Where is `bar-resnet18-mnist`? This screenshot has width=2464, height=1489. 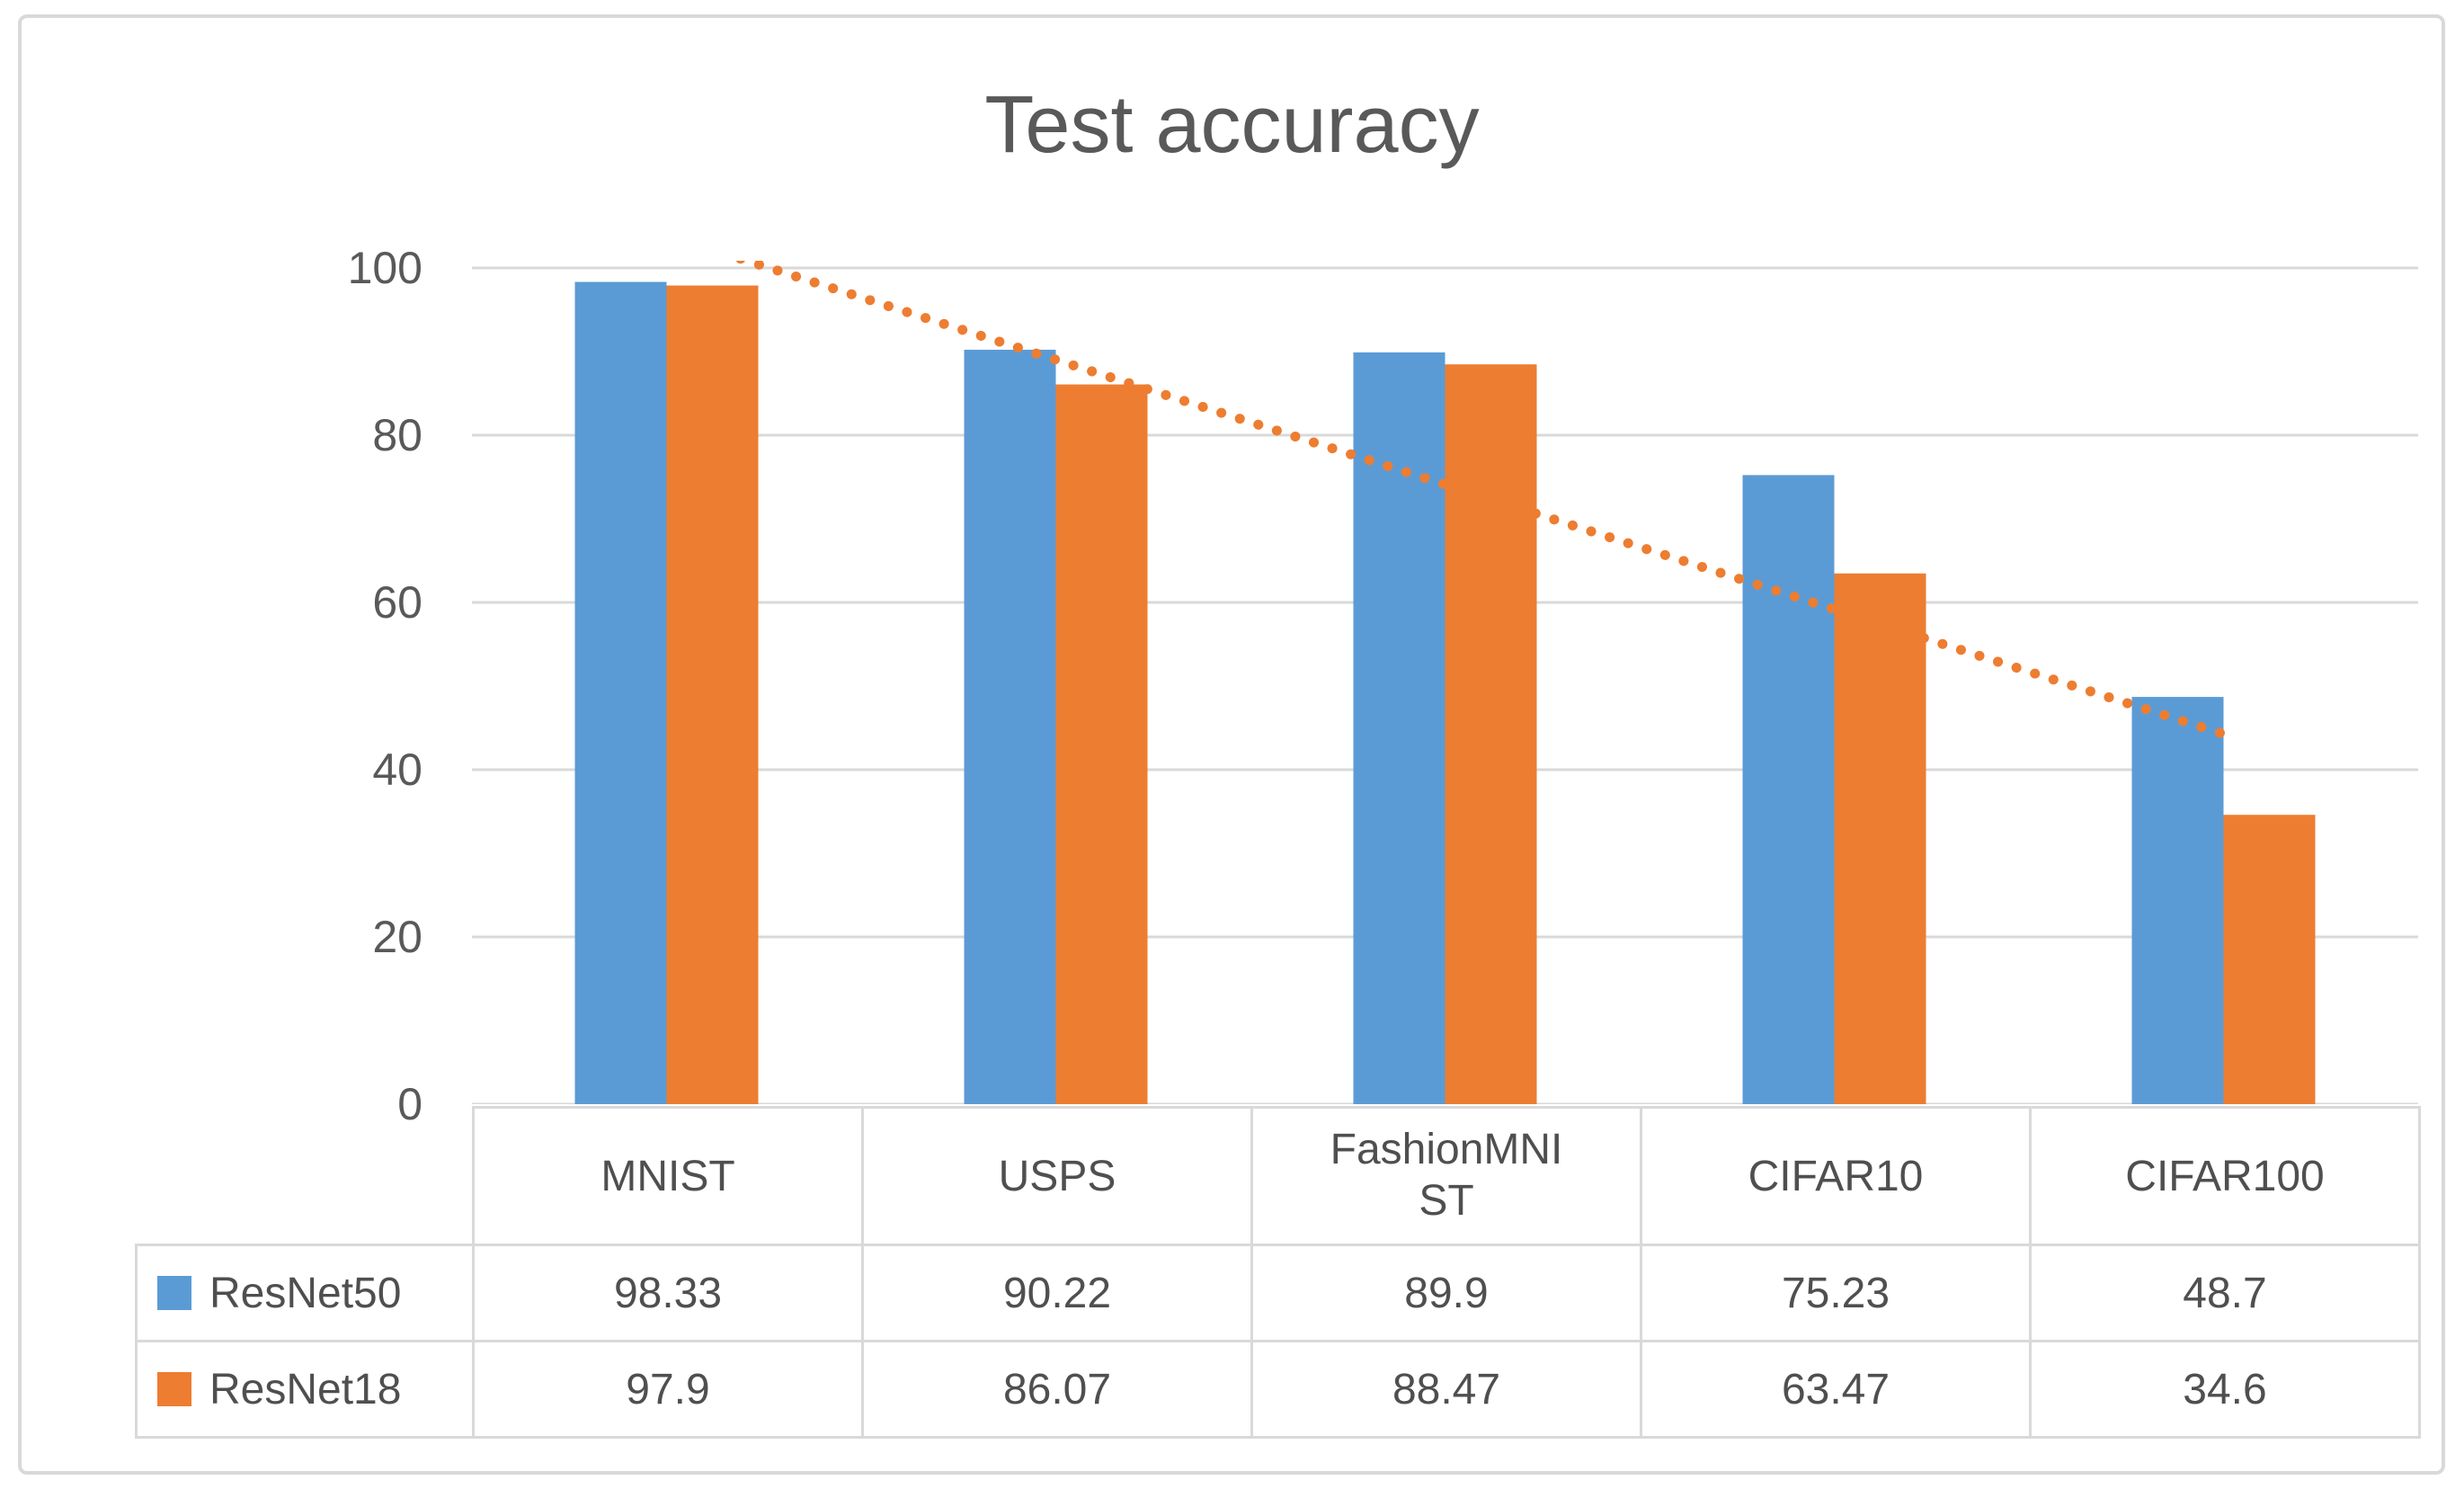
bar-resnet18-mnist is located at coordinates (713, 694).